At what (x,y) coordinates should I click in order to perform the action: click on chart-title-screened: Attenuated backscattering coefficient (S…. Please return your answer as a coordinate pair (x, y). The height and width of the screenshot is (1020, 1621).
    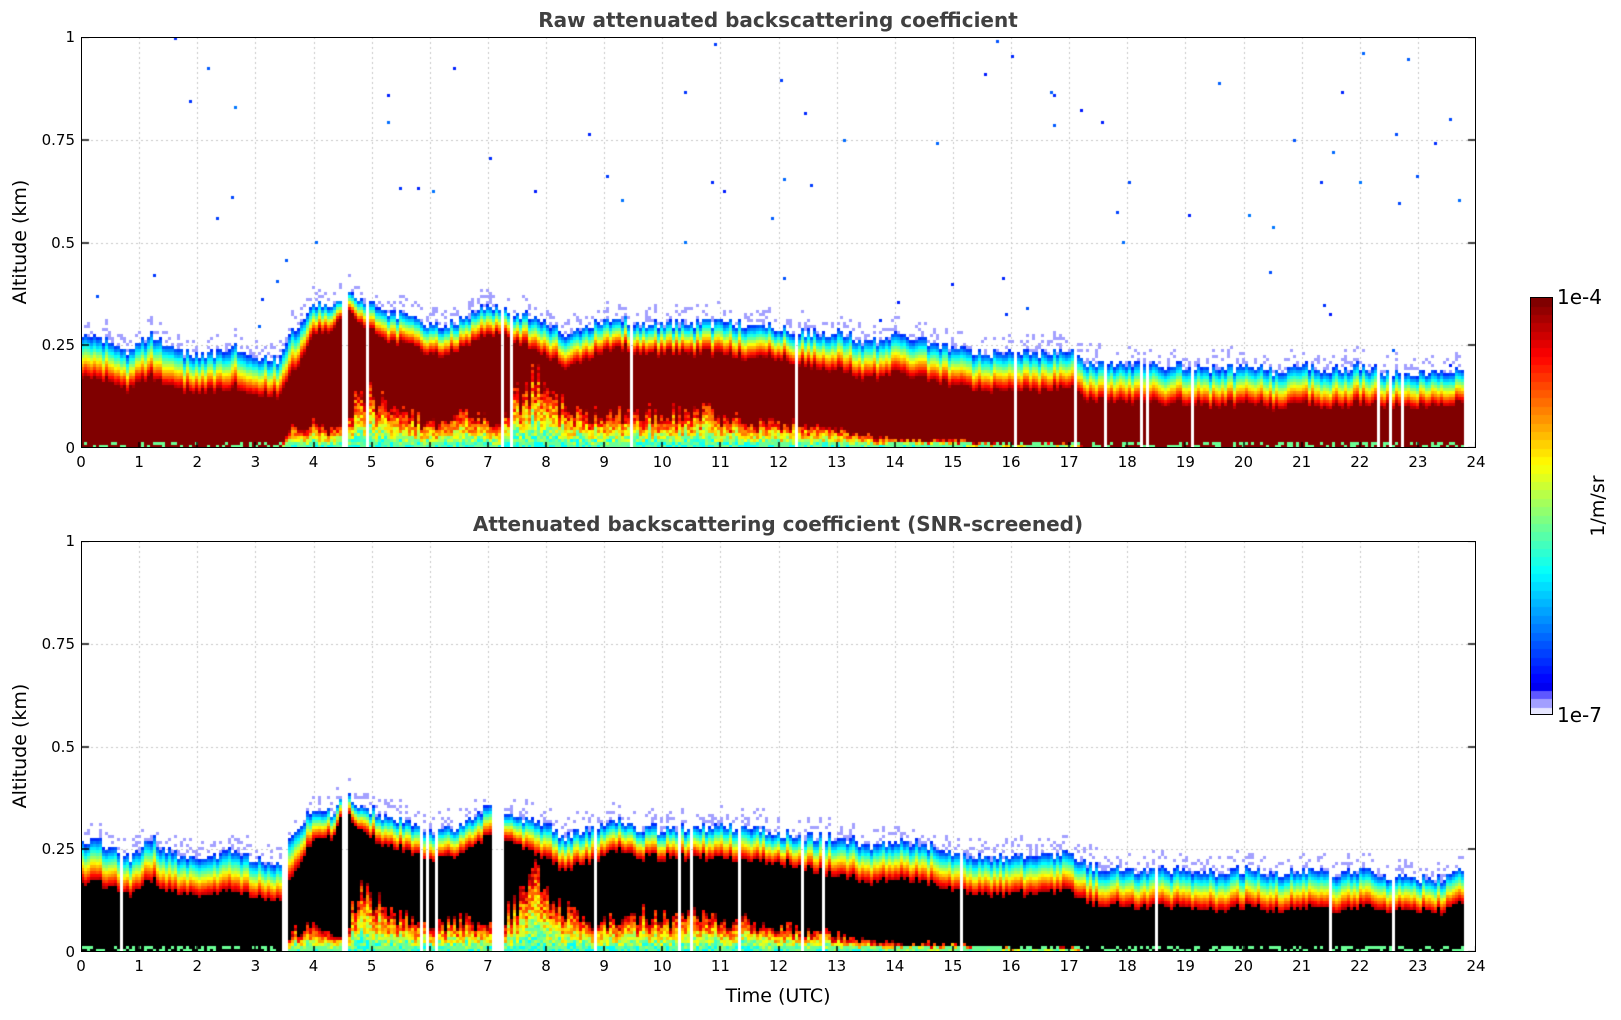
    Looking at the image, I should click on (778, 524).